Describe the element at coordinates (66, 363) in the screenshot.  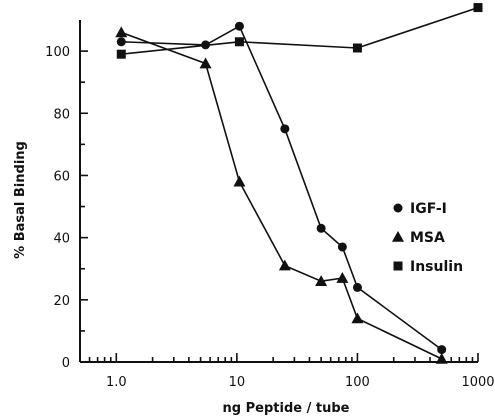
I see `y-tick-label-0: 0` at that location.